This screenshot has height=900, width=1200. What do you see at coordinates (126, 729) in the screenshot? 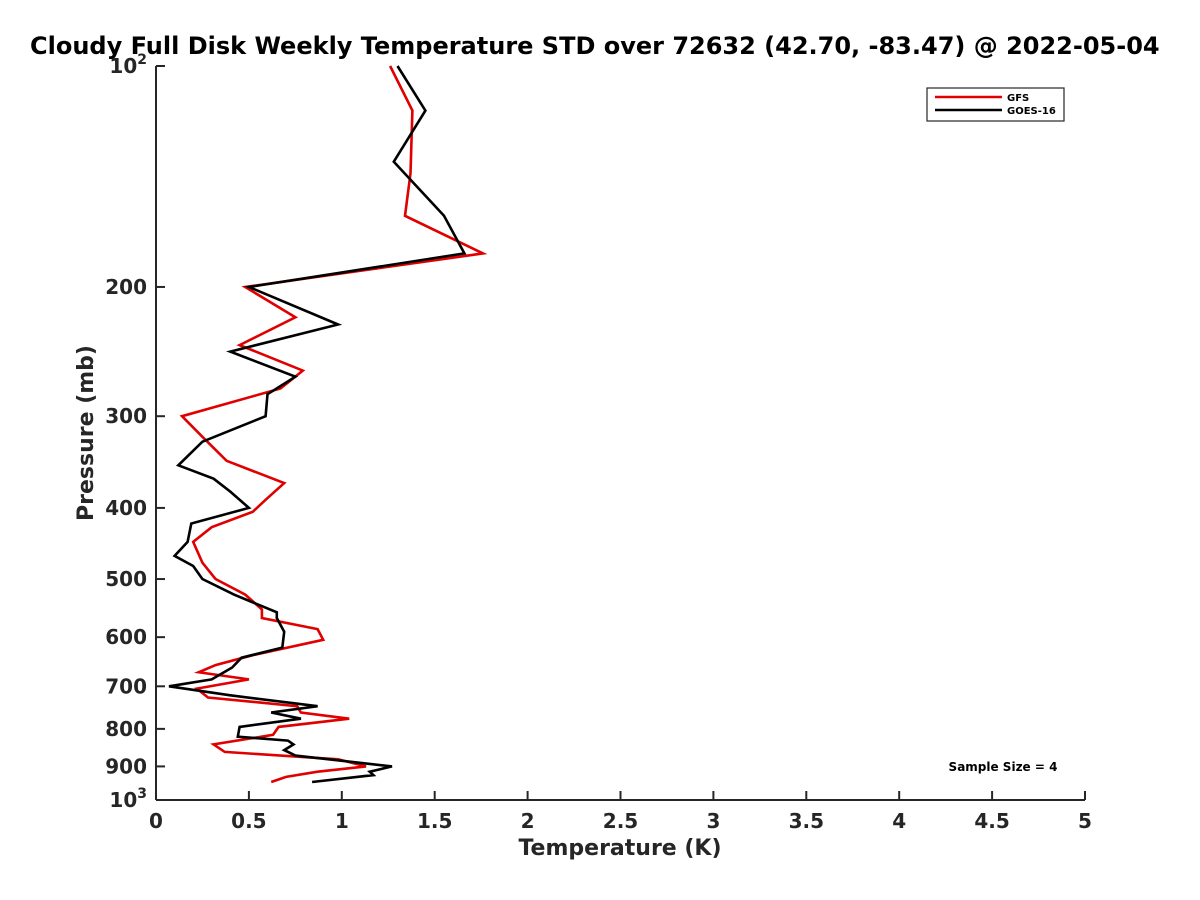
I see `y-tick-label: 800` at bounding box center [126, 729].